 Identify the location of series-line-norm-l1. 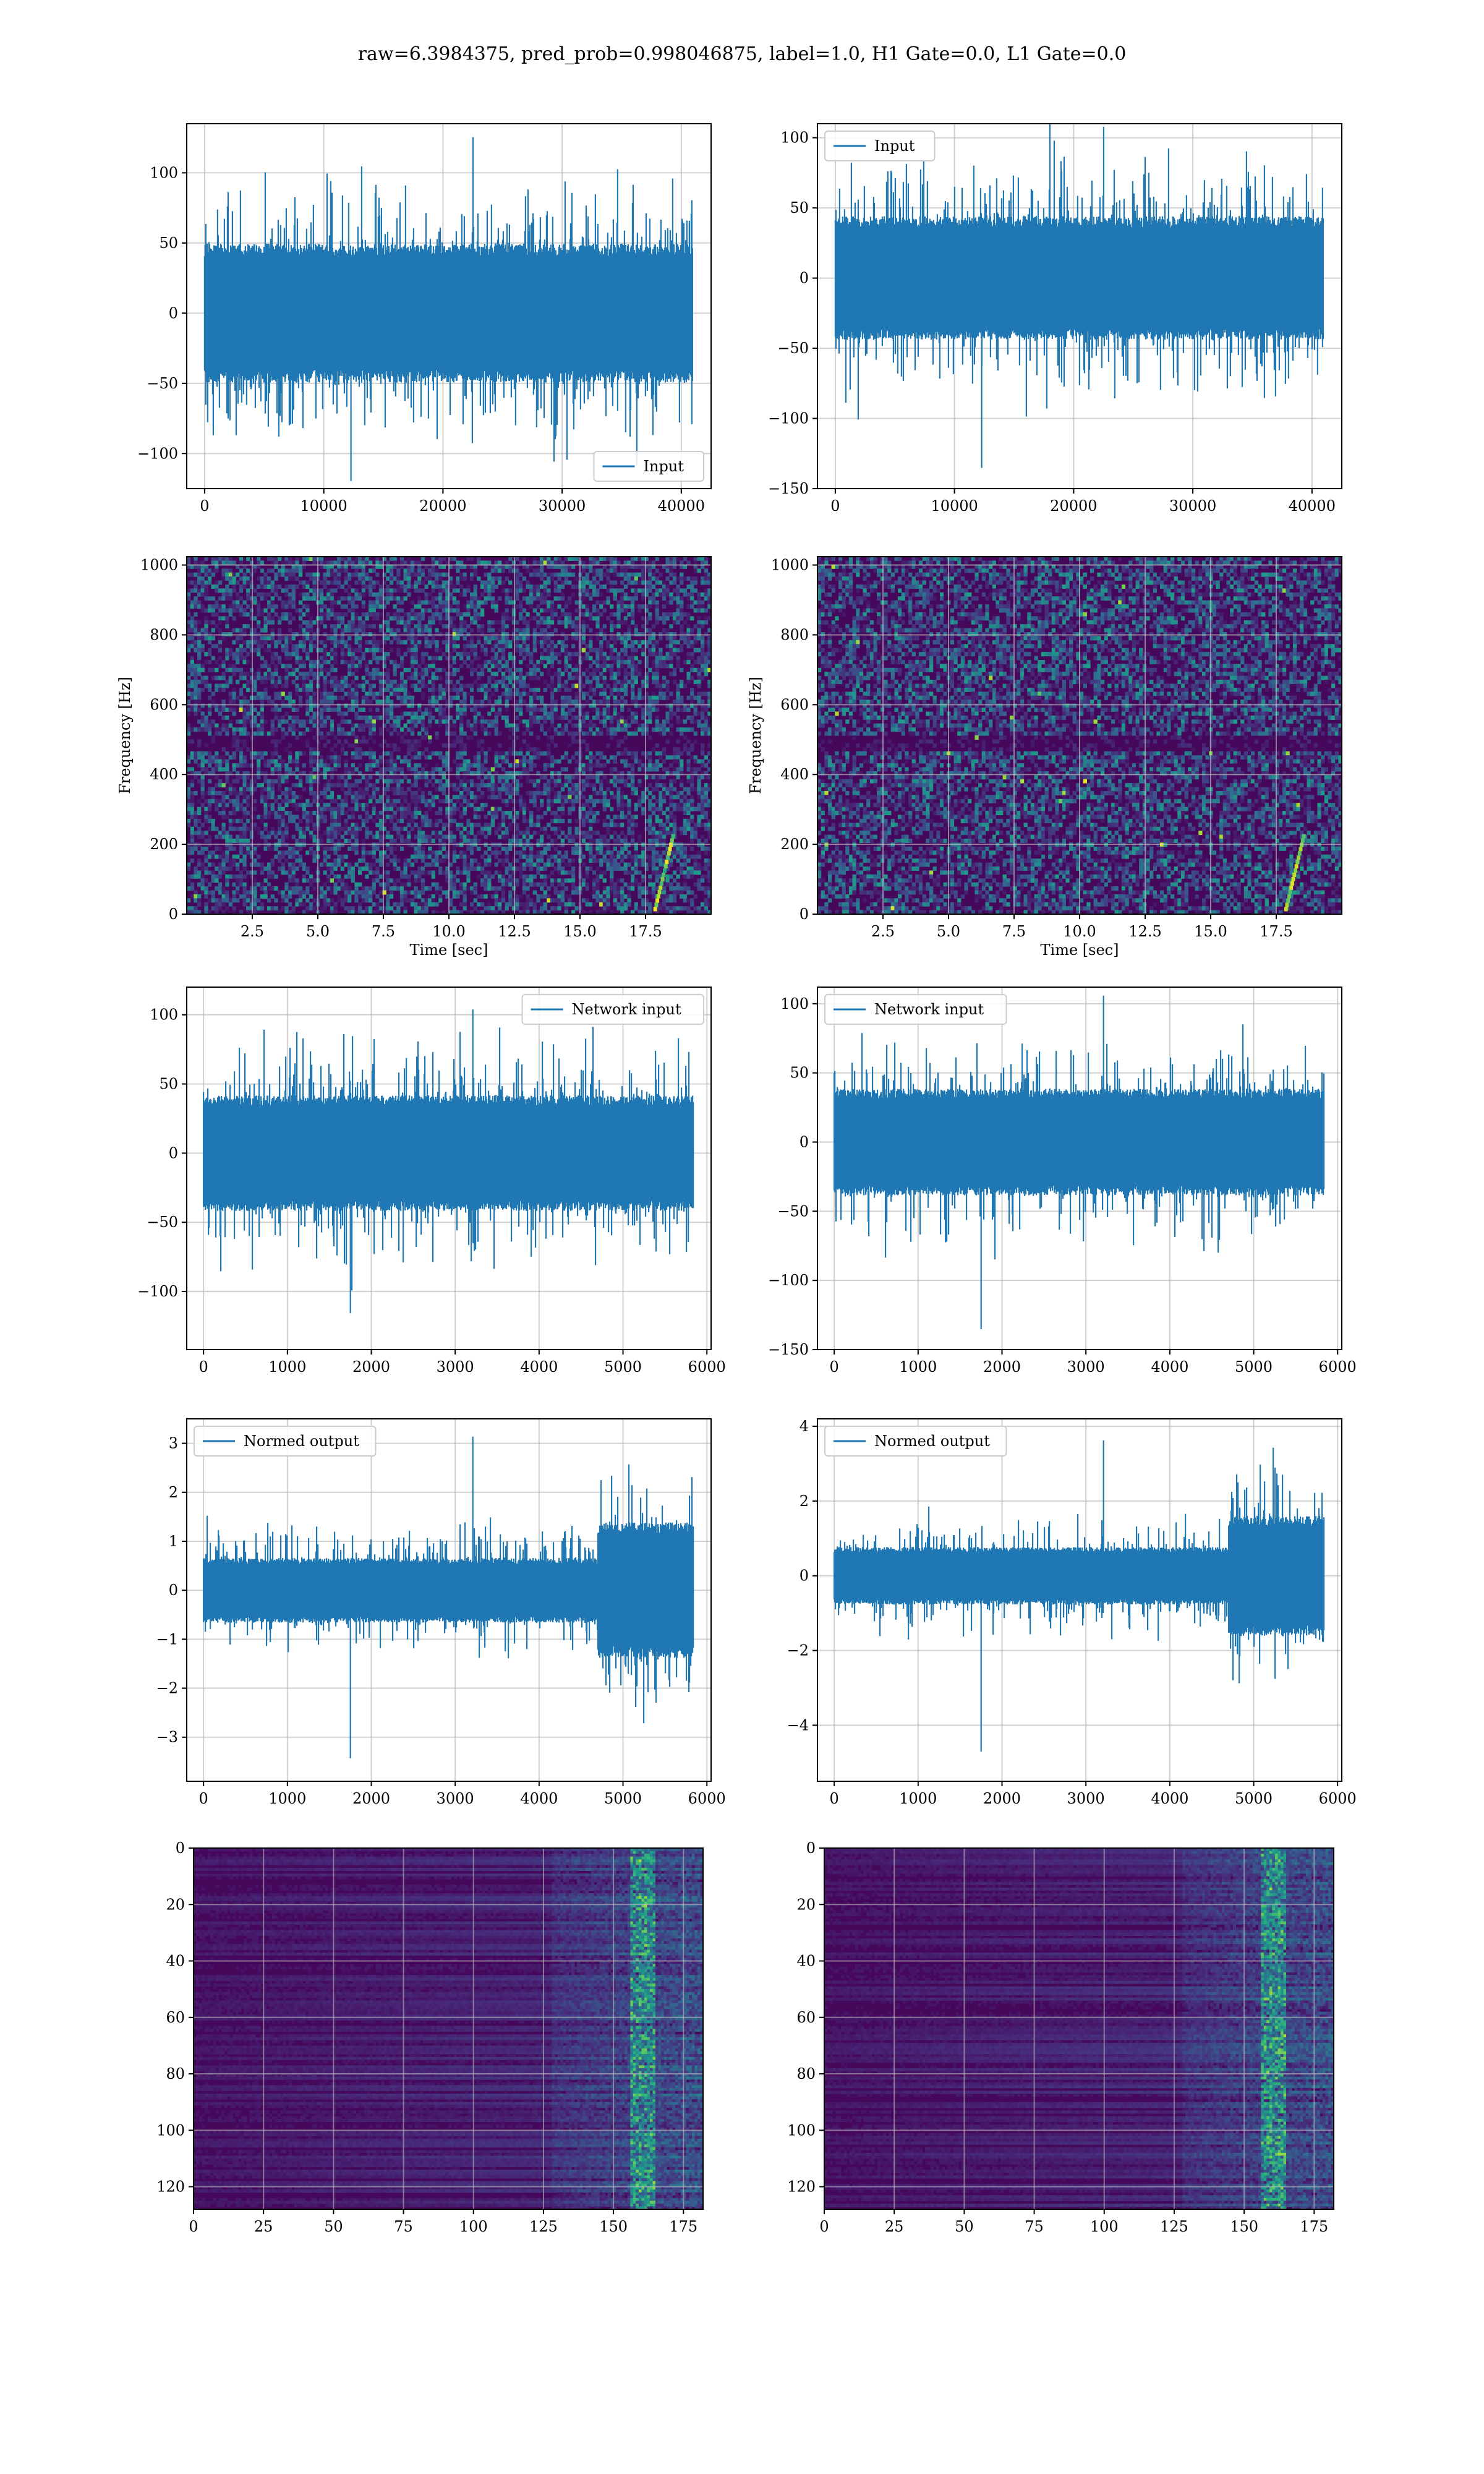
(1079, 1596).